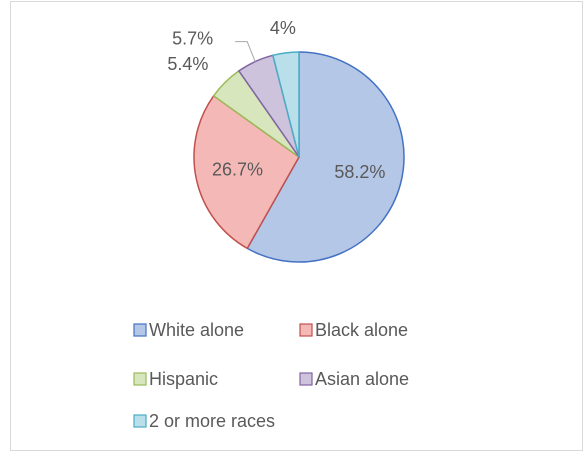  Describe the element at coordinates (283, 28) in the screenshot. I see `data-label: 4%` at that location.